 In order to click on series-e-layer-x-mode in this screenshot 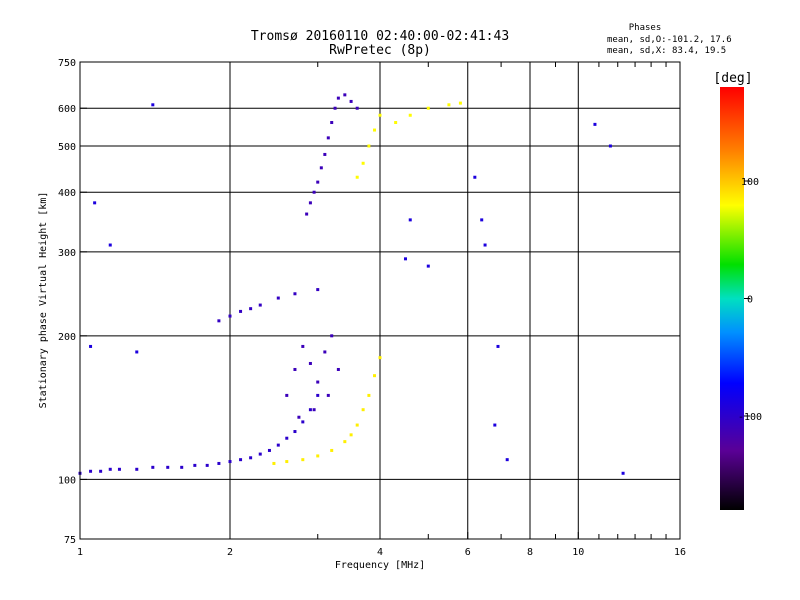, I will do `click(327, 410)`.